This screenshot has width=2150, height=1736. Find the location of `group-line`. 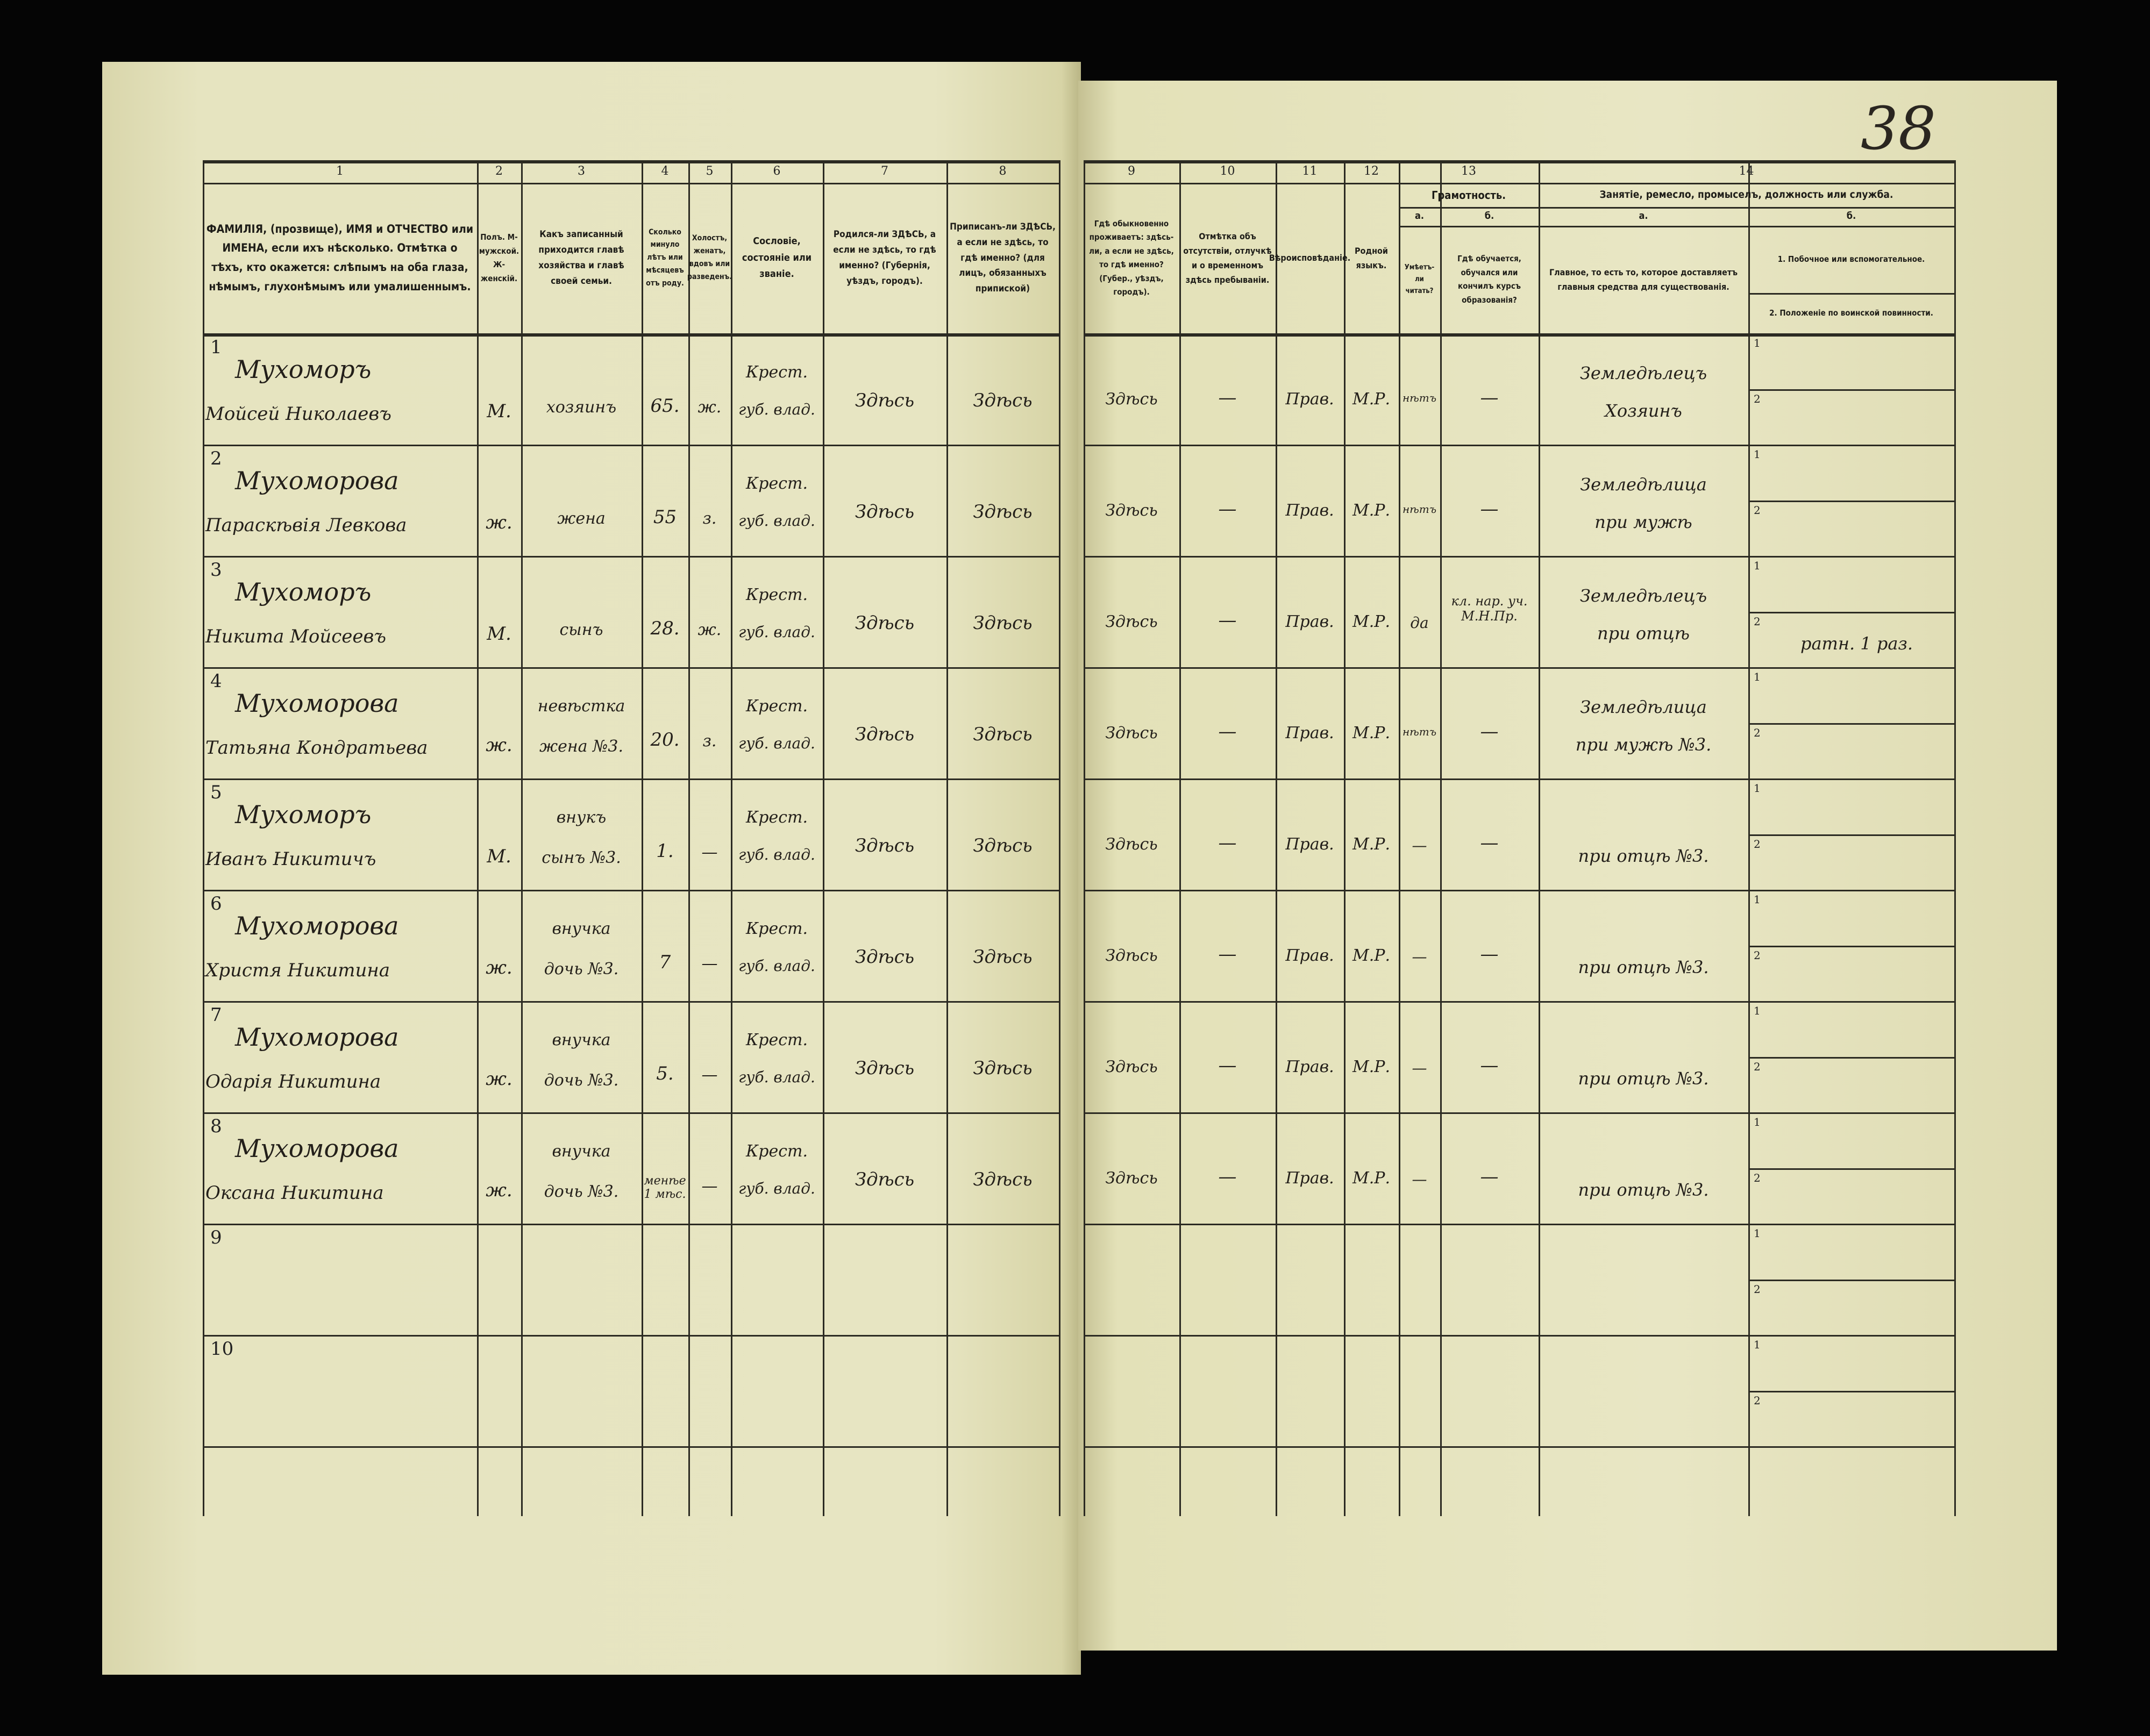

group-line is located at coordinates (1746, 208).